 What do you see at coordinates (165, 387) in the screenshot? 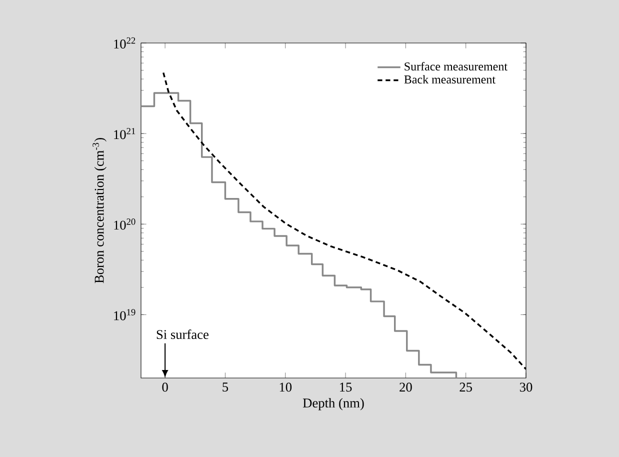
I see `x-tick-label: 0` at bounding box center [165, 387].